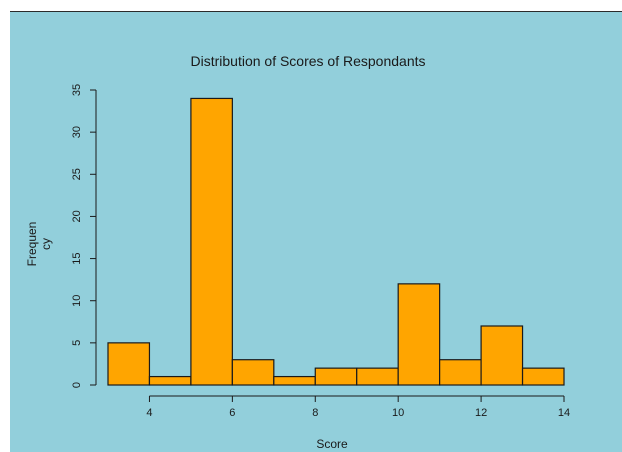  I want to click on y-tick-label: 30, so click(77, 132).